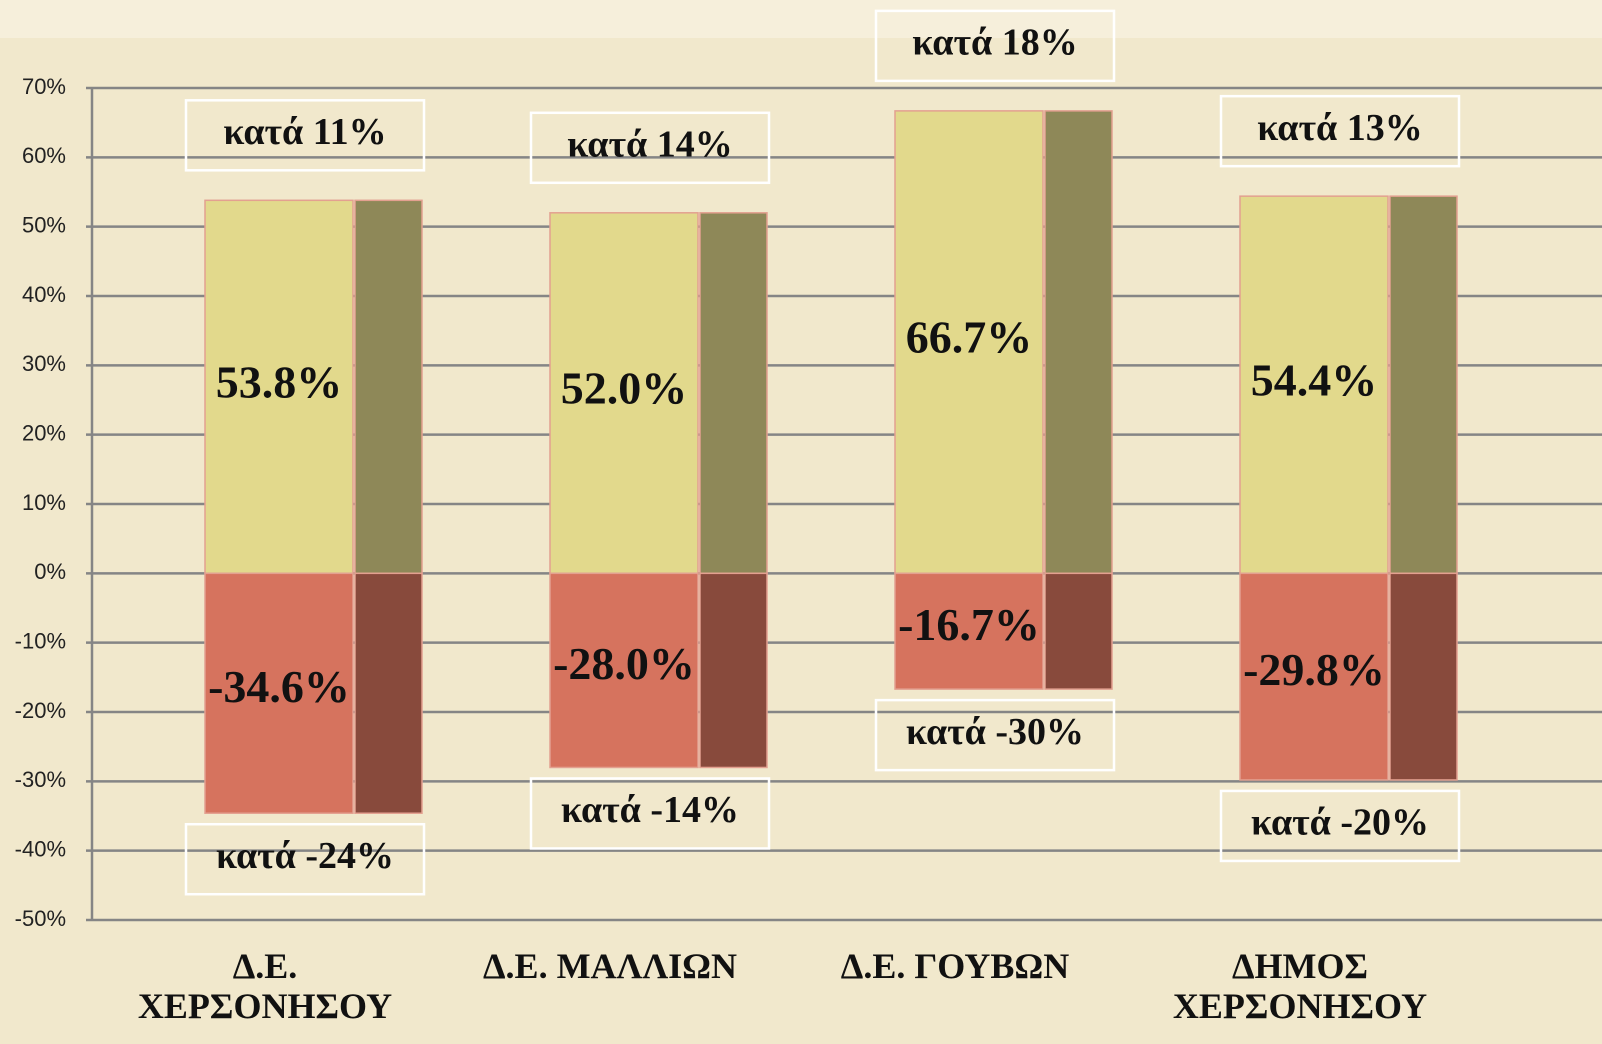 This screenshot has height=1044, width=1602. Describe the element at coordinates (305, 856) in the screenshot. I see `annotation: κατά -24%` at that location.